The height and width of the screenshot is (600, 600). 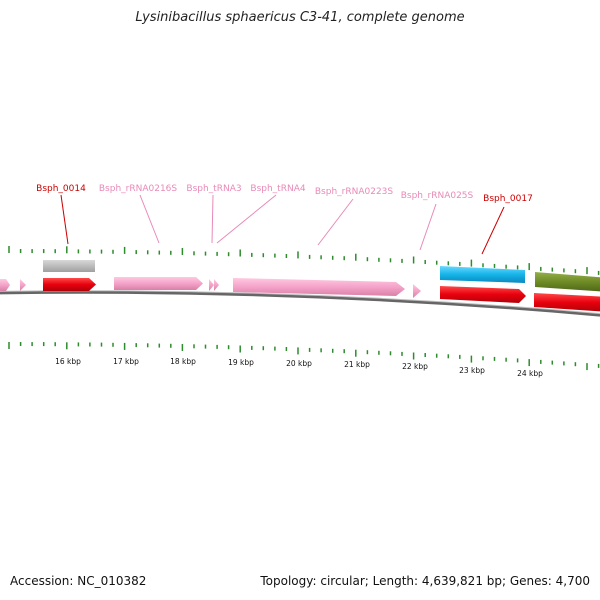 What do you see at coordinates (567, 282) in the screenshot?
I see `gene-olive-right` at bounding box center [567, 282].